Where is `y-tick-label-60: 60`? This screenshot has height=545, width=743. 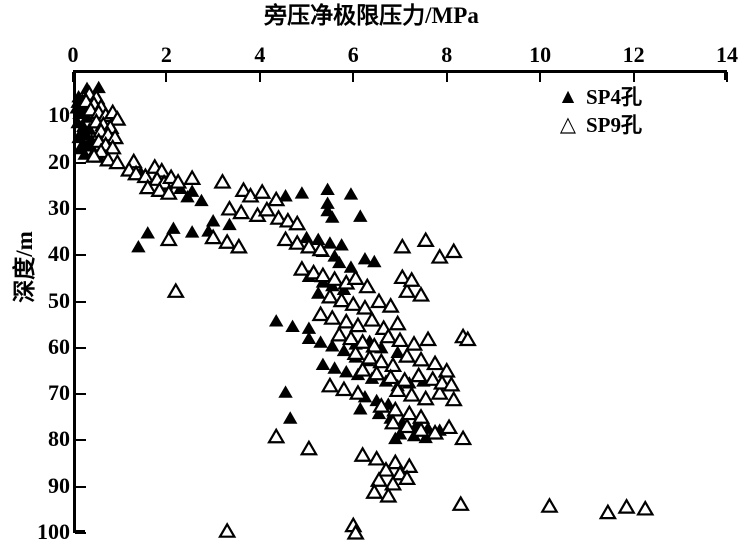
y-tick-label-60: 60 is located at coordinates (59, 346).